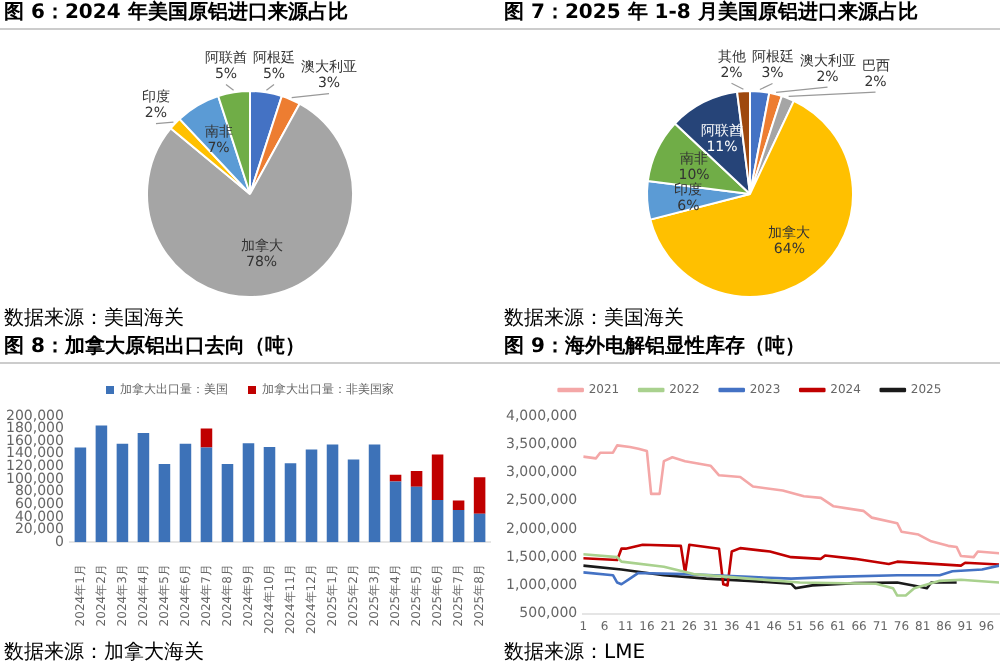 Image resolution: width=1000 pixels, height=668 pixels. What do you see at coordinates (250, 15) in the screenshot?
I see `chart-title: 图 6：2024 年美国原铝进口来源占比` at bounding box center [250, 15].